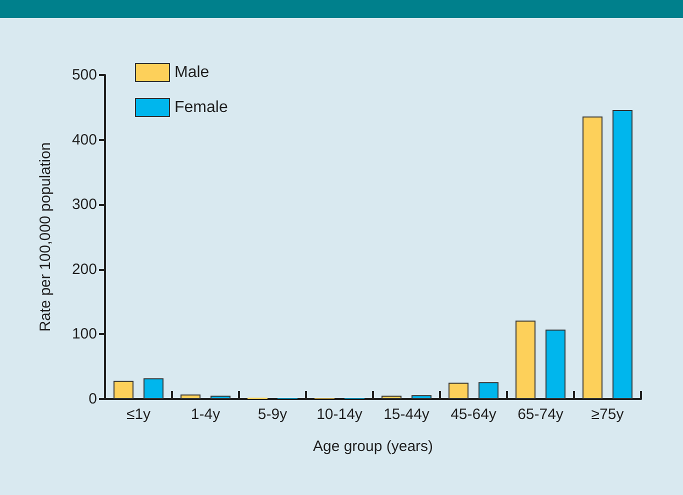 This screenshot has width=683, height=495. Describe the element at coordinates (541, 414) in the screenshot. I see `x-tick-label: 65-74y` at that location.